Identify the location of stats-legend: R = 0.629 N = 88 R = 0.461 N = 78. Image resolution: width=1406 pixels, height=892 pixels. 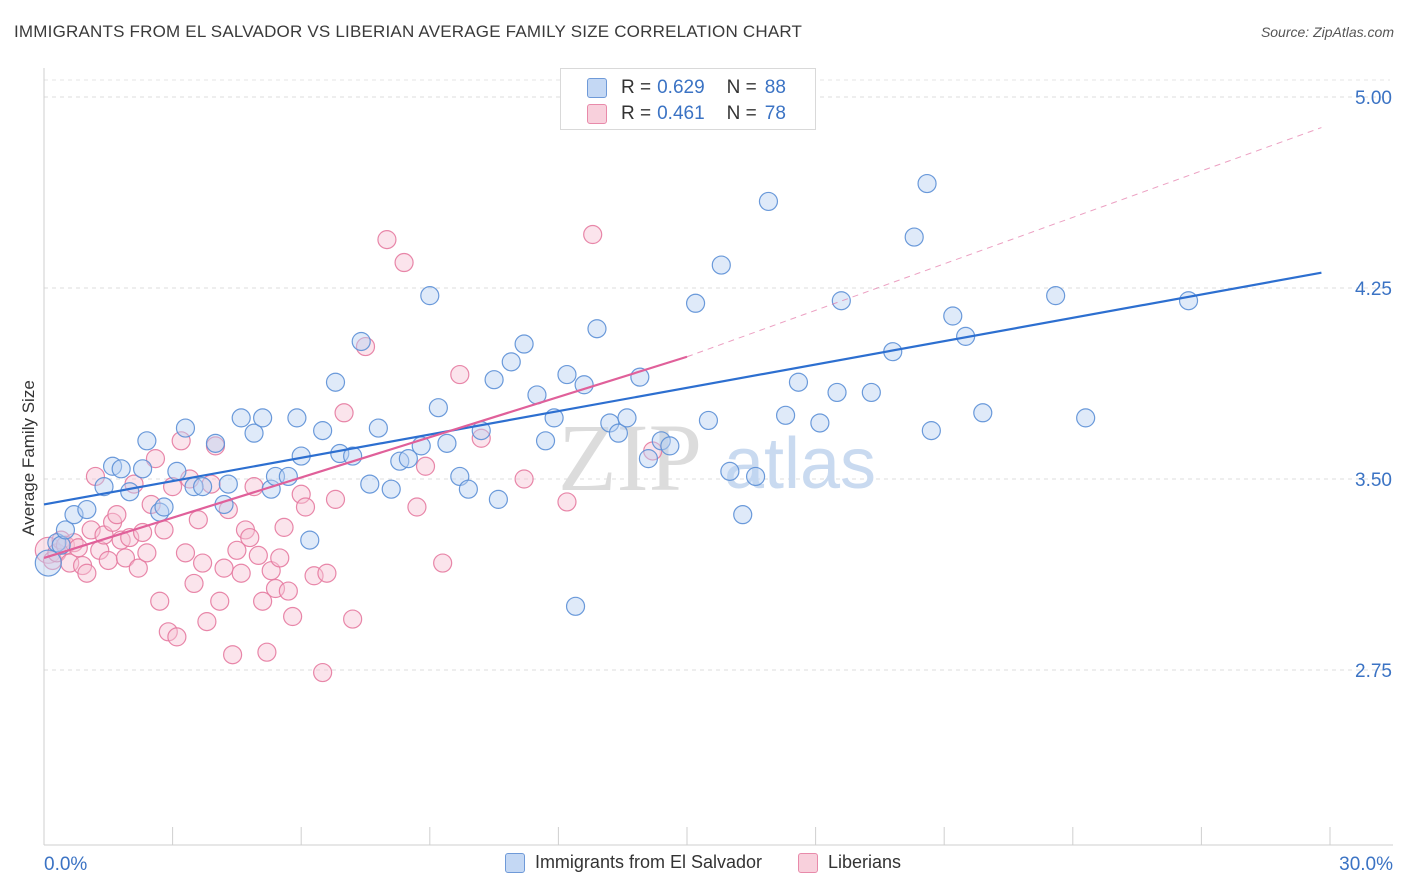
(688, 99).